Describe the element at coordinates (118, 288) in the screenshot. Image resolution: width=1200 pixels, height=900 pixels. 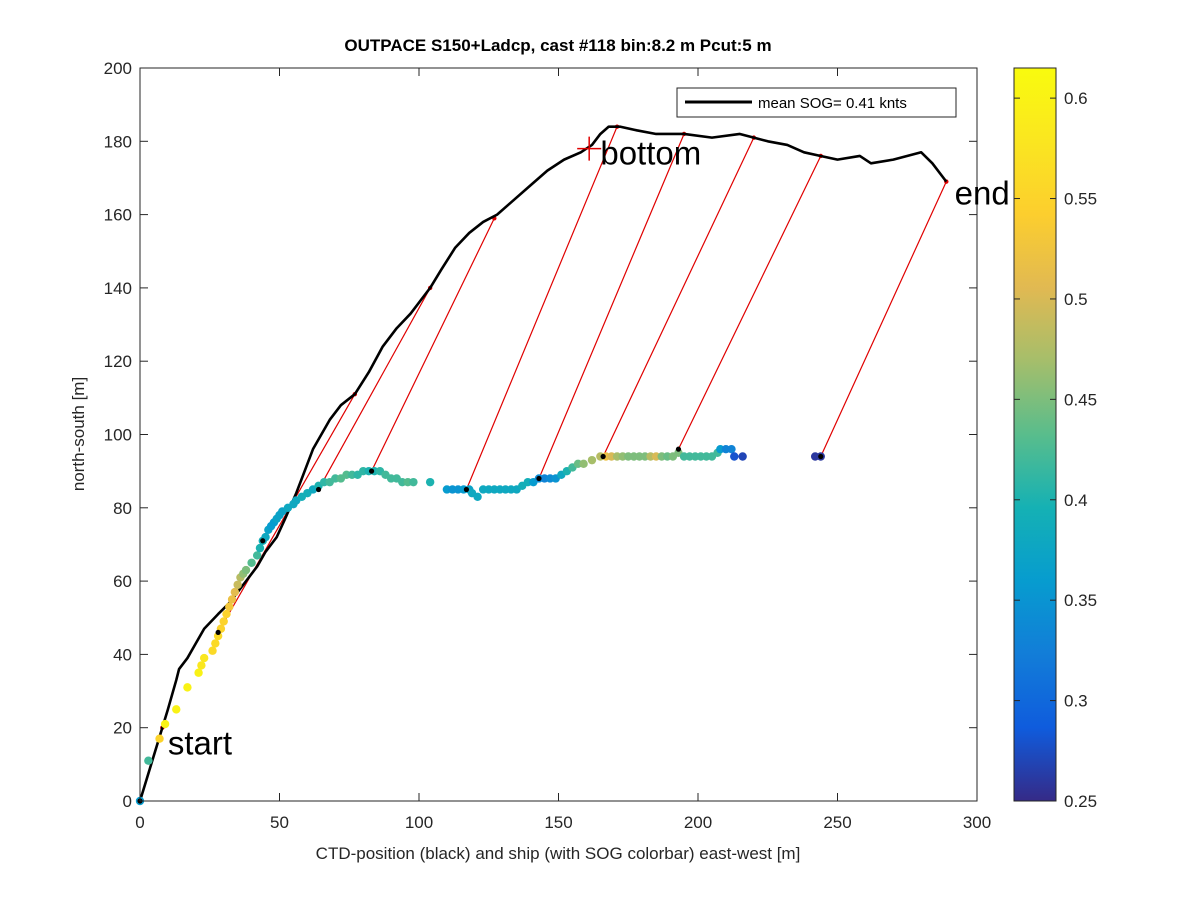
I see `y-tick-label: 140` at that location.